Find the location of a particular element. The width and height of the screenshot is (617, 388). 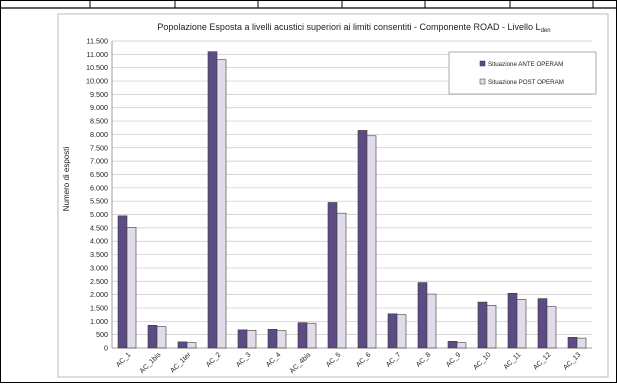

y-tick-label: 9.000 is located at coordinates (99, 107).